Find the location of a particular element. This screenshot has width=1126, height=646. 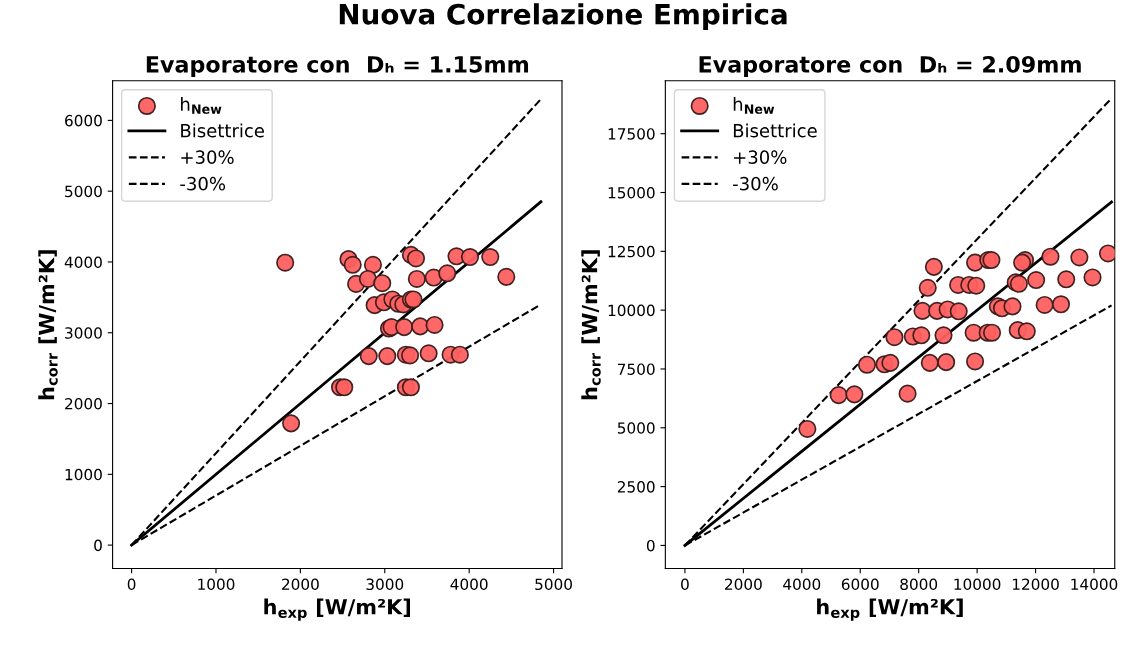

x-tick-label: 12000 is located at coordinates (1035, 584).